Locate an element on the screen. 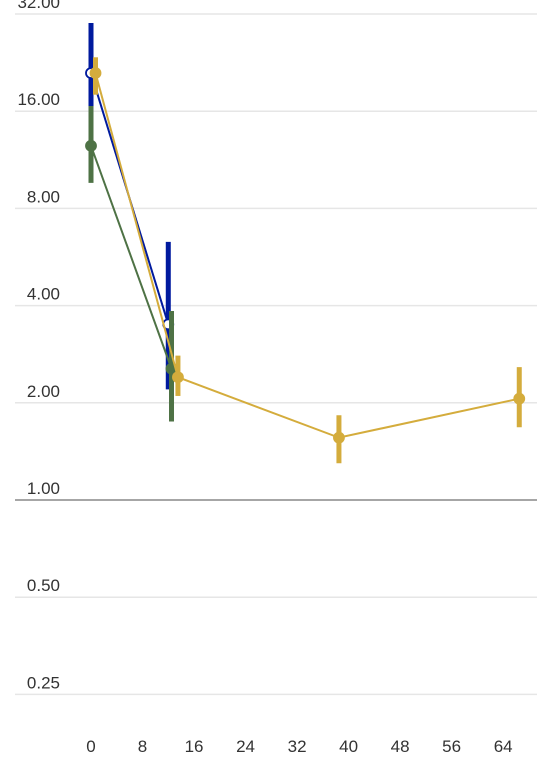  x-tick-label: 24 is located at coordinates (245, 746).